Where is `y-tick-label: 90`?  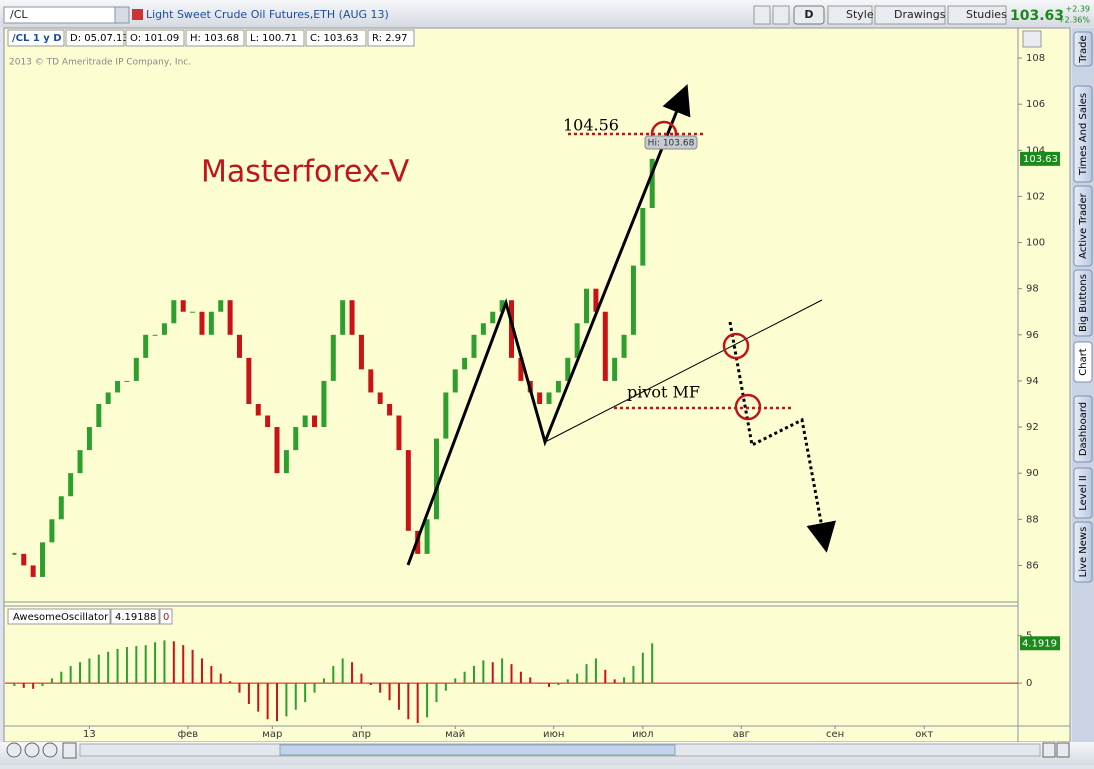
y-tick-label: 90 is located at coordinates (1032, 473).